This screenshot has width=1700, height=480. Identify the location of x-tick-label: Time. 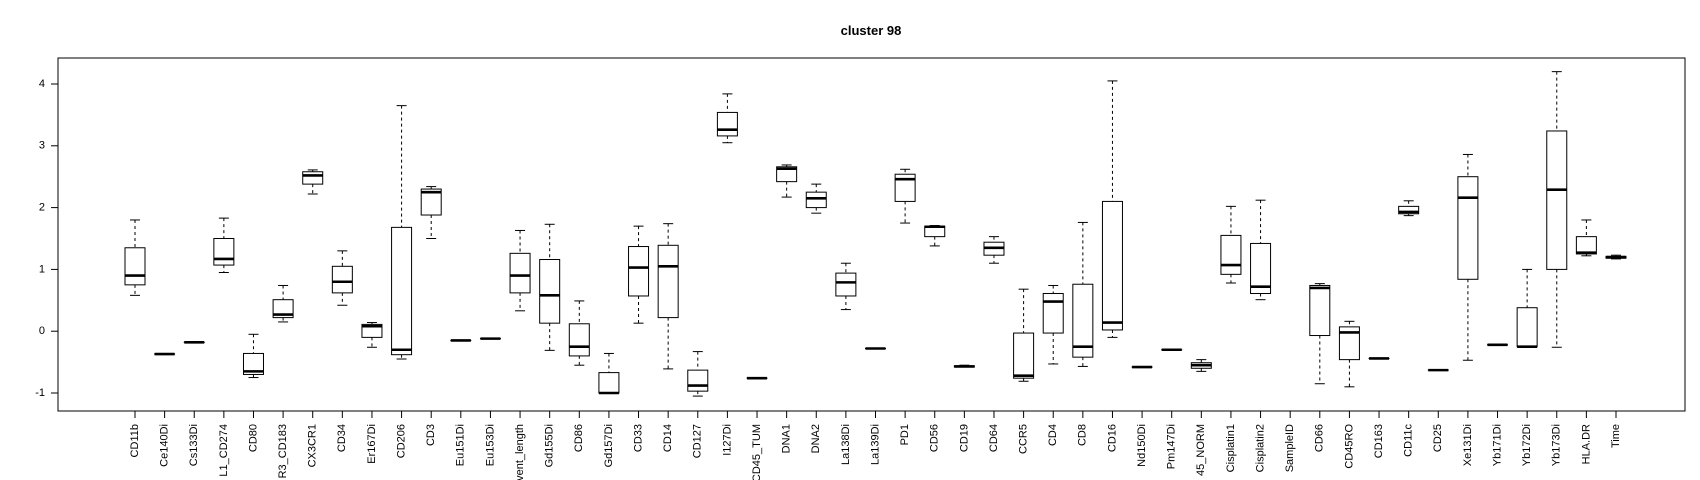
(1616, 436).